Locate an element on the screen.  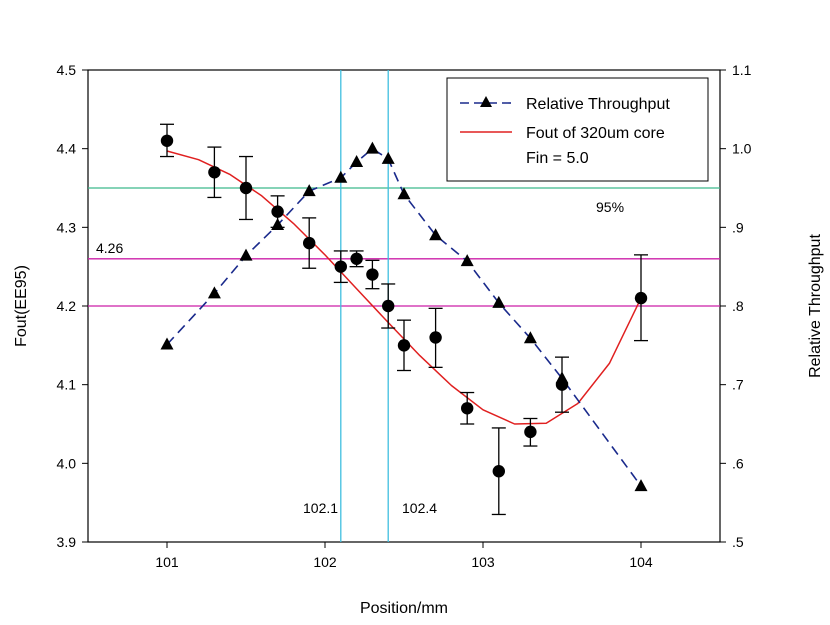
y-tick-label: 4.3 is located at coordinates (67, 227).